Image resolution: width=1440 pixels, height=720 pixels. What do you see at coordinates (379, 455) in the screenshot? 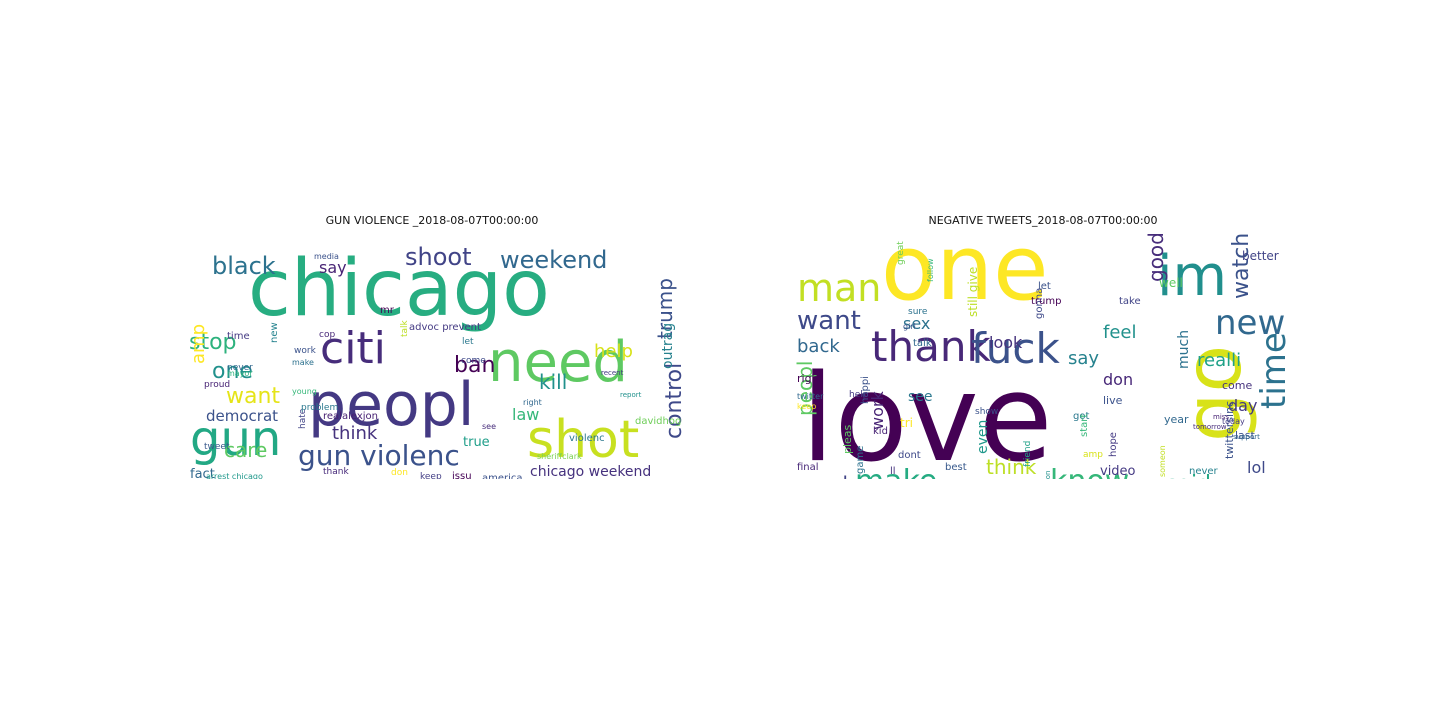
I see `word-gun-violenc: gun violenc` at bounding box center [379, 455].